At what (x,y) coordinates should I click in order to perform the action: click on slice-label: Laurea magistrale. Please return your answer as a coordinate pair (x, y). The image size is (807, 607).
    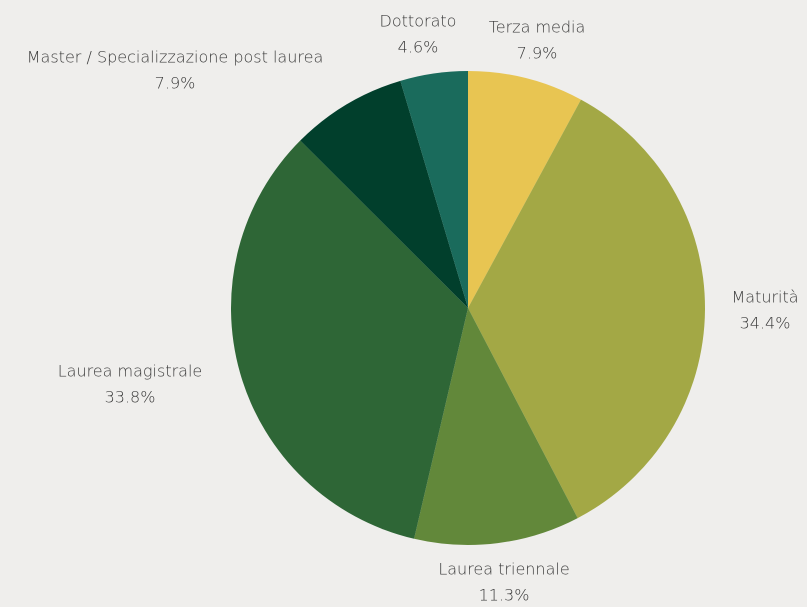
    Looking at the image, I should click on (130, 371).